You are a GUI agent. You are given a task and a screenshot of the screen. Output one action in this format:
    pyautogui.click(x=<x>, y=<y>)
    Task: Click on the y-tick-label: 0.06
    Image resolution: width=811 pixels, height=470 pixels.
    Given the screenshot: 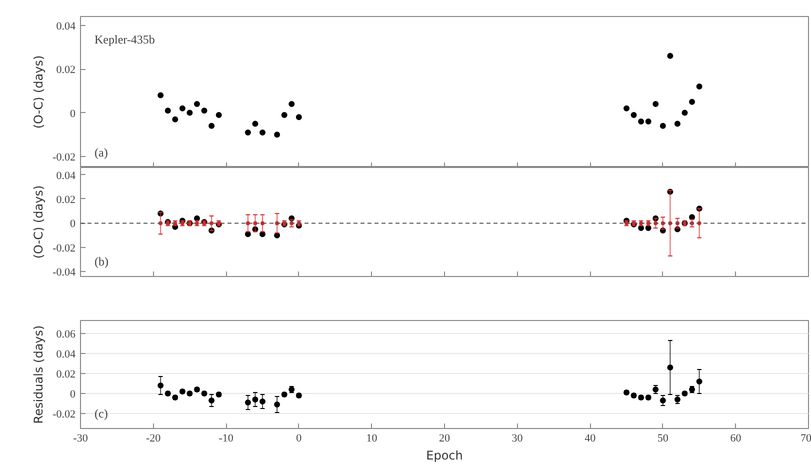 What is the action you would take?
    pyautogui.click(x=66, y=334)
    